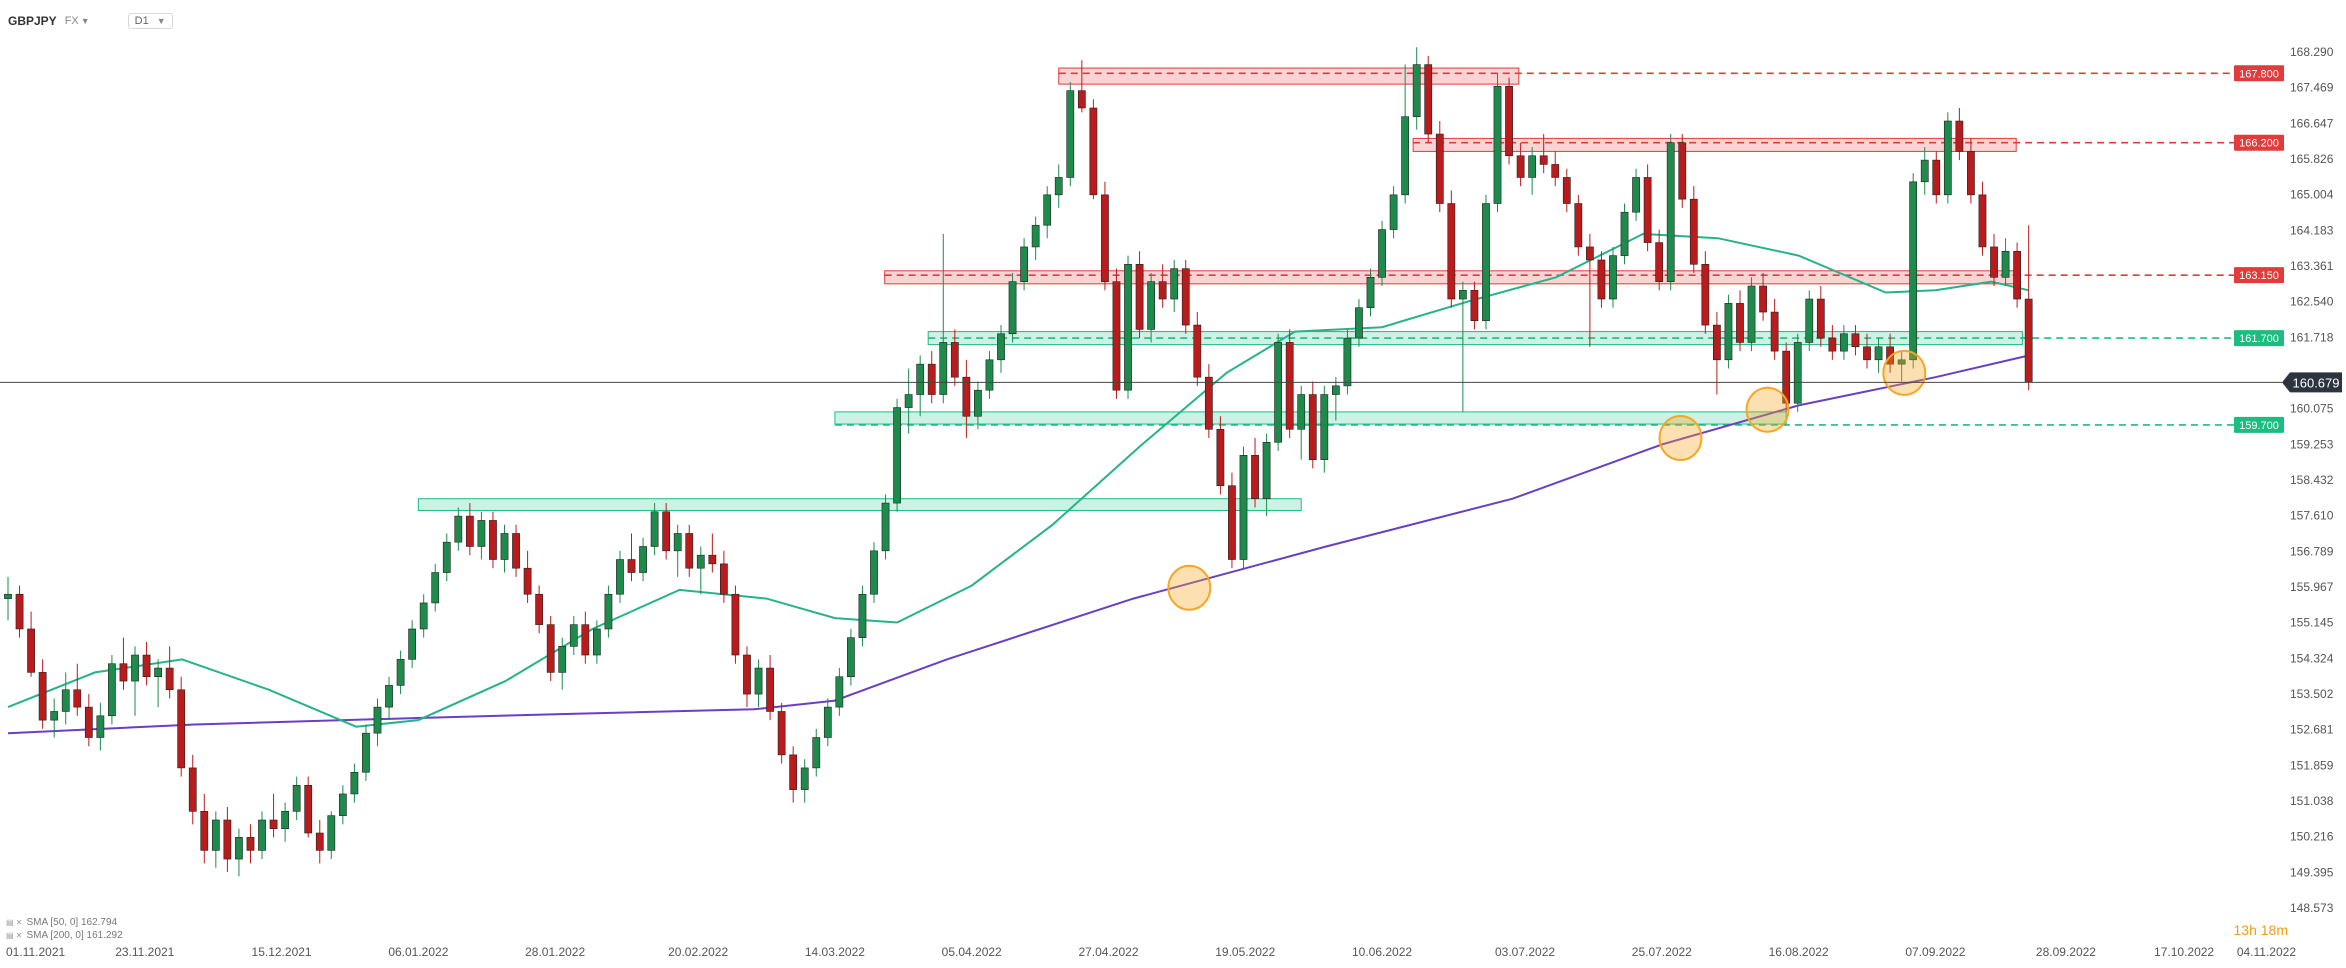 This screenshot has width=2346, height=968. What do you see at coordinates (2312, 658) in the screenshot?
I see `y-tick-label: 154.324` at bounding box center [2312, 658].